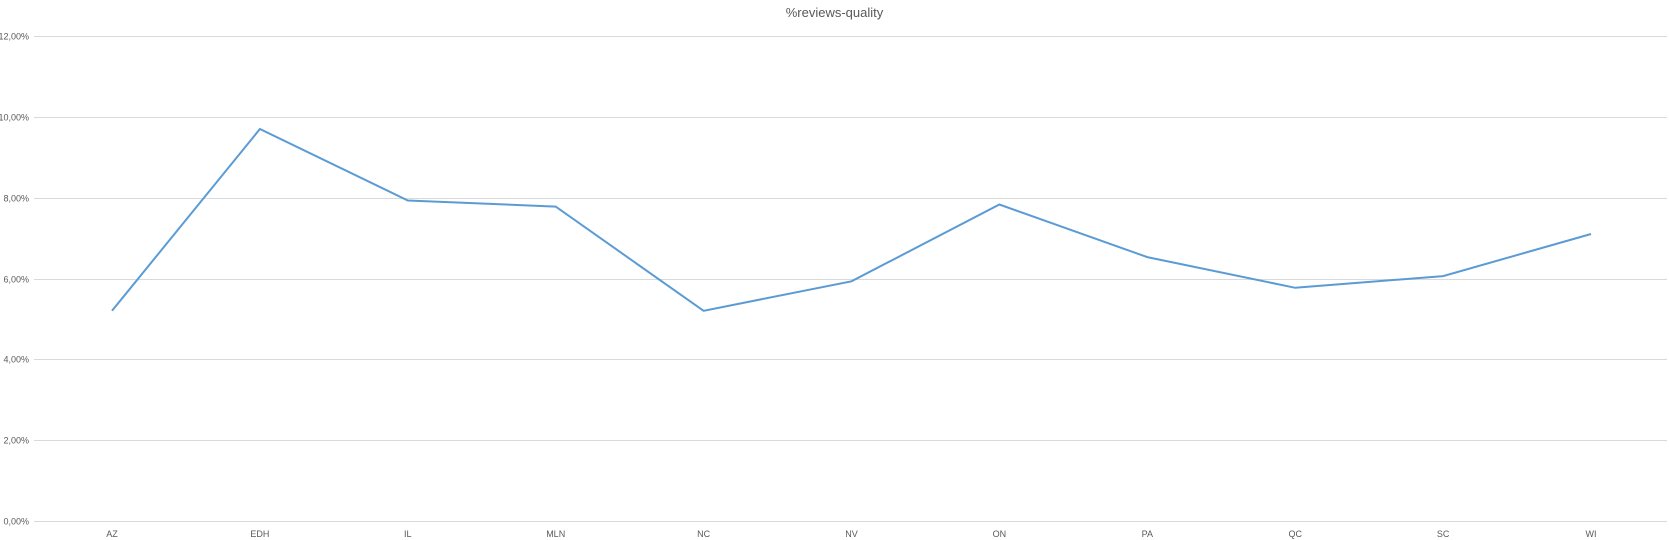 Image resolution: width=1669 pixels, height=540 pixels. What do you see at coordinates (14, 37) in the screenshot?
I see `y-tick-label: 12,00%` at bounding box center [14, 37].